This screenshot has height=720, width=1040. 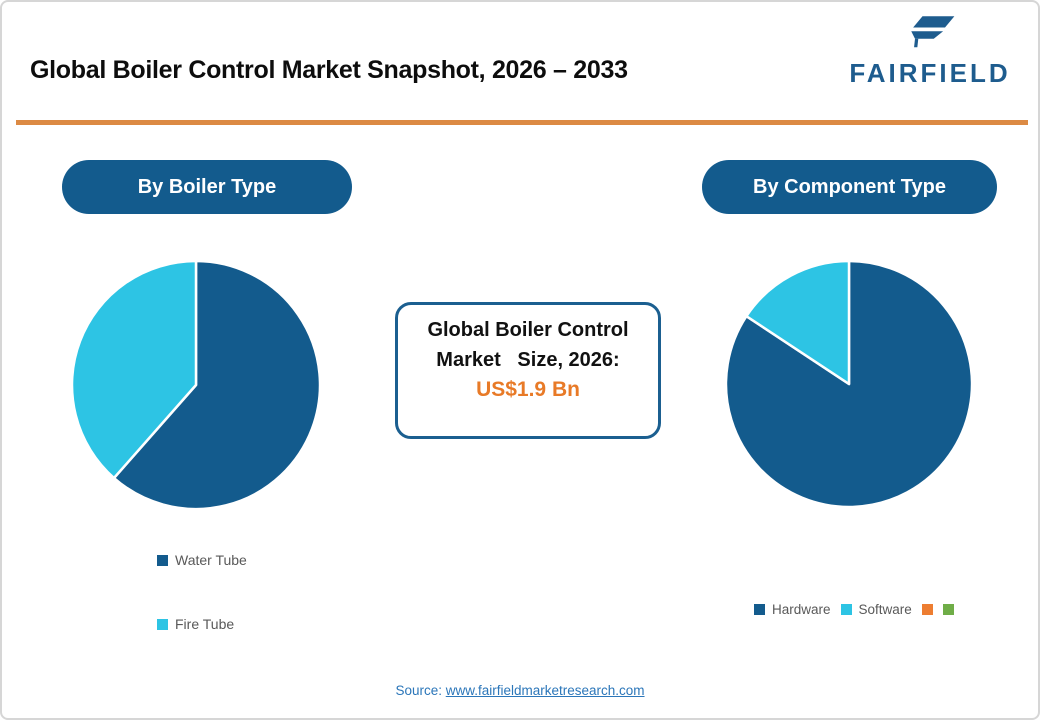 I want to click on legend-item-water-tube: Water Tube, so click(x=202, y=560).